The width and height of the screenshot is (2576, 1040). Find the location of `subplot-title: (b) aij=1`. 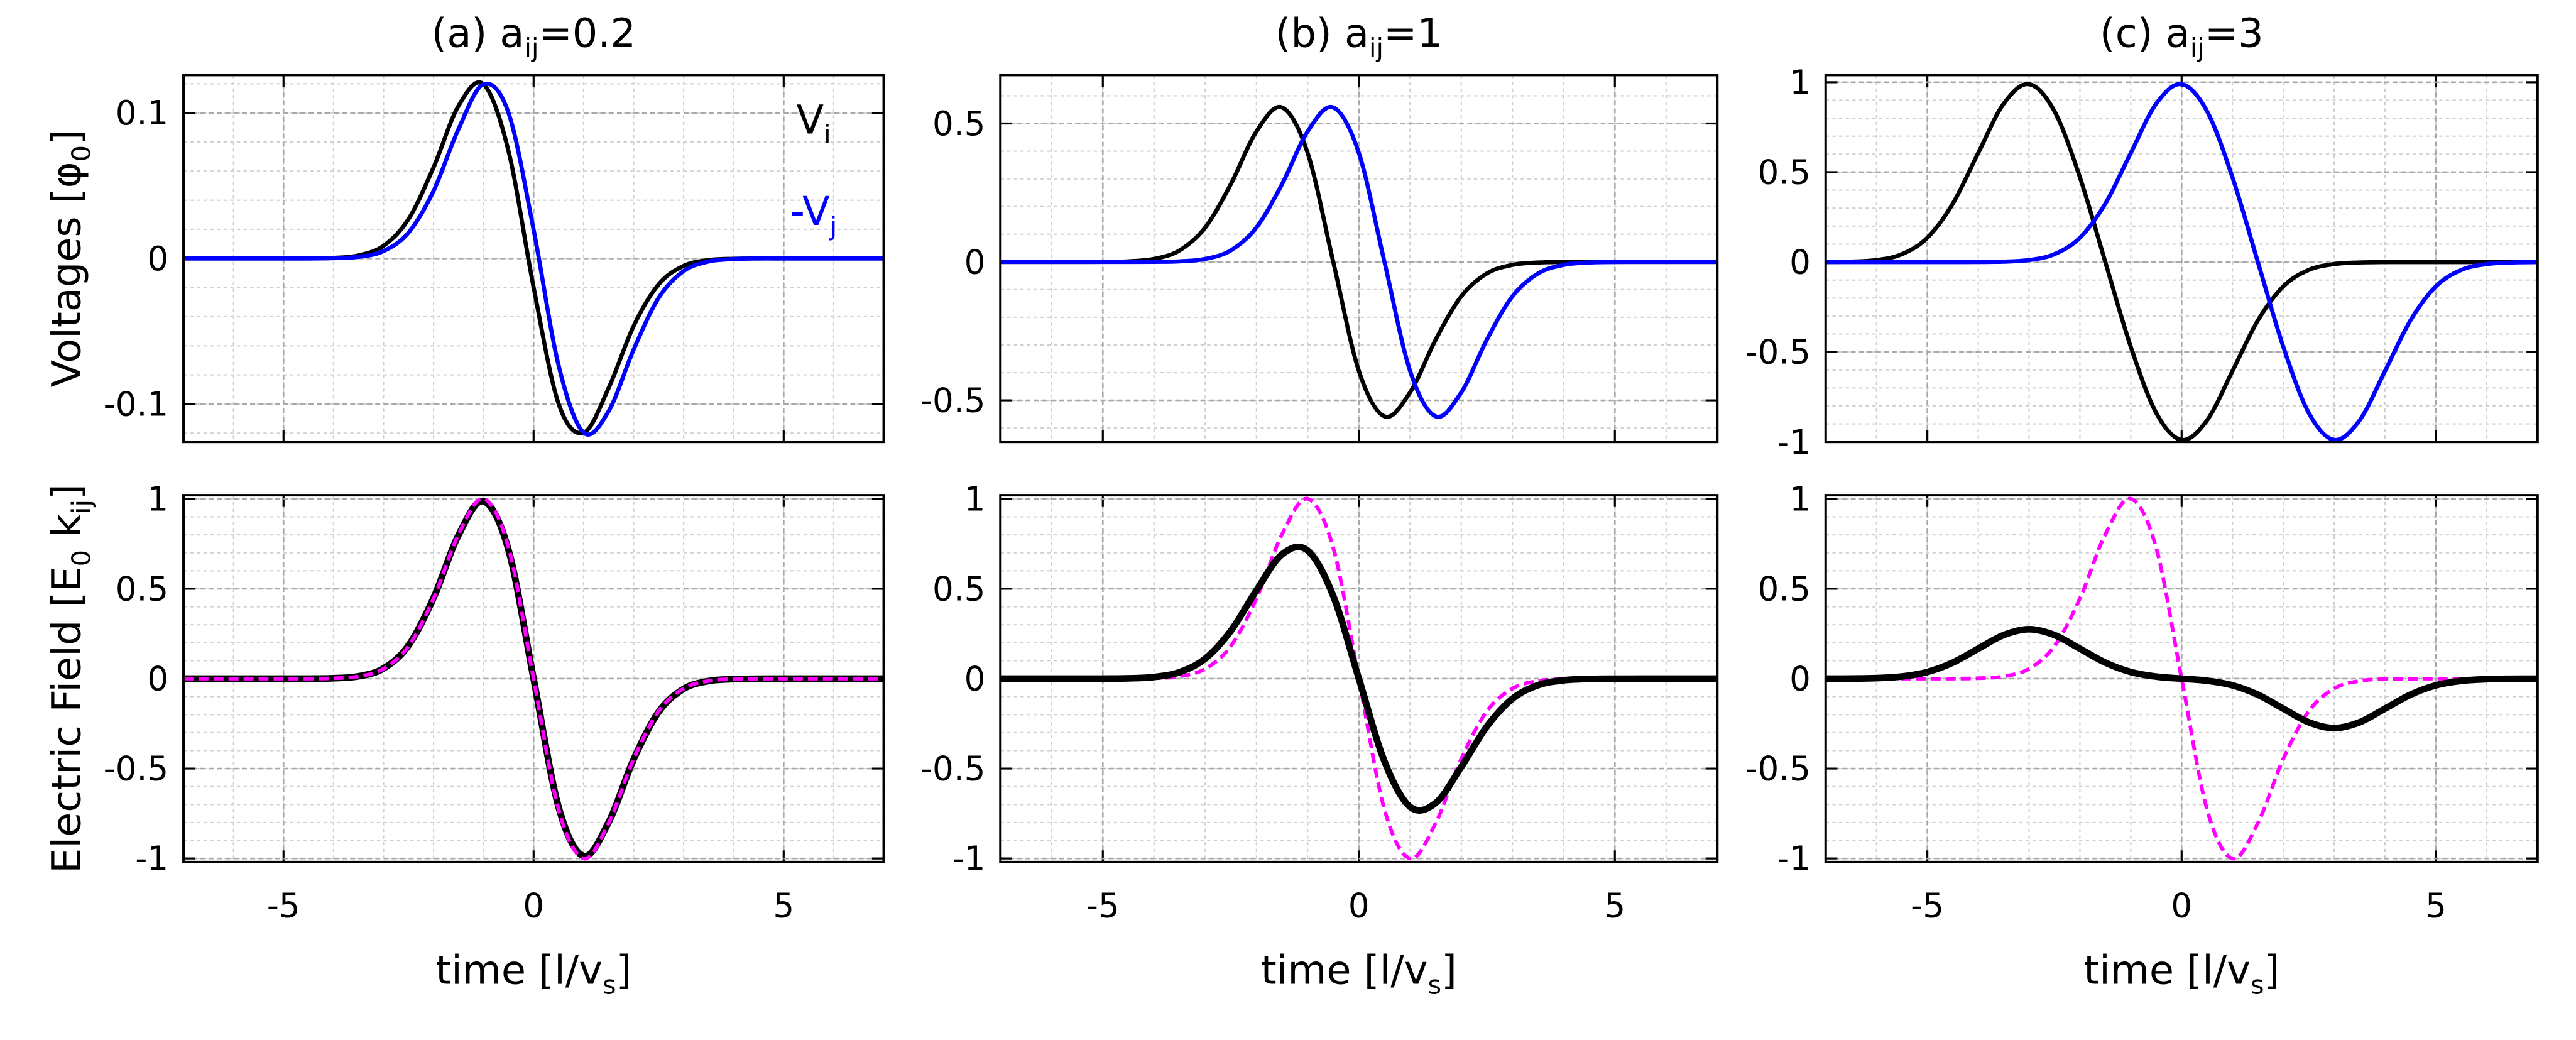

subplot-title: (b) aij=1 is located at coordinates (1359, 36).